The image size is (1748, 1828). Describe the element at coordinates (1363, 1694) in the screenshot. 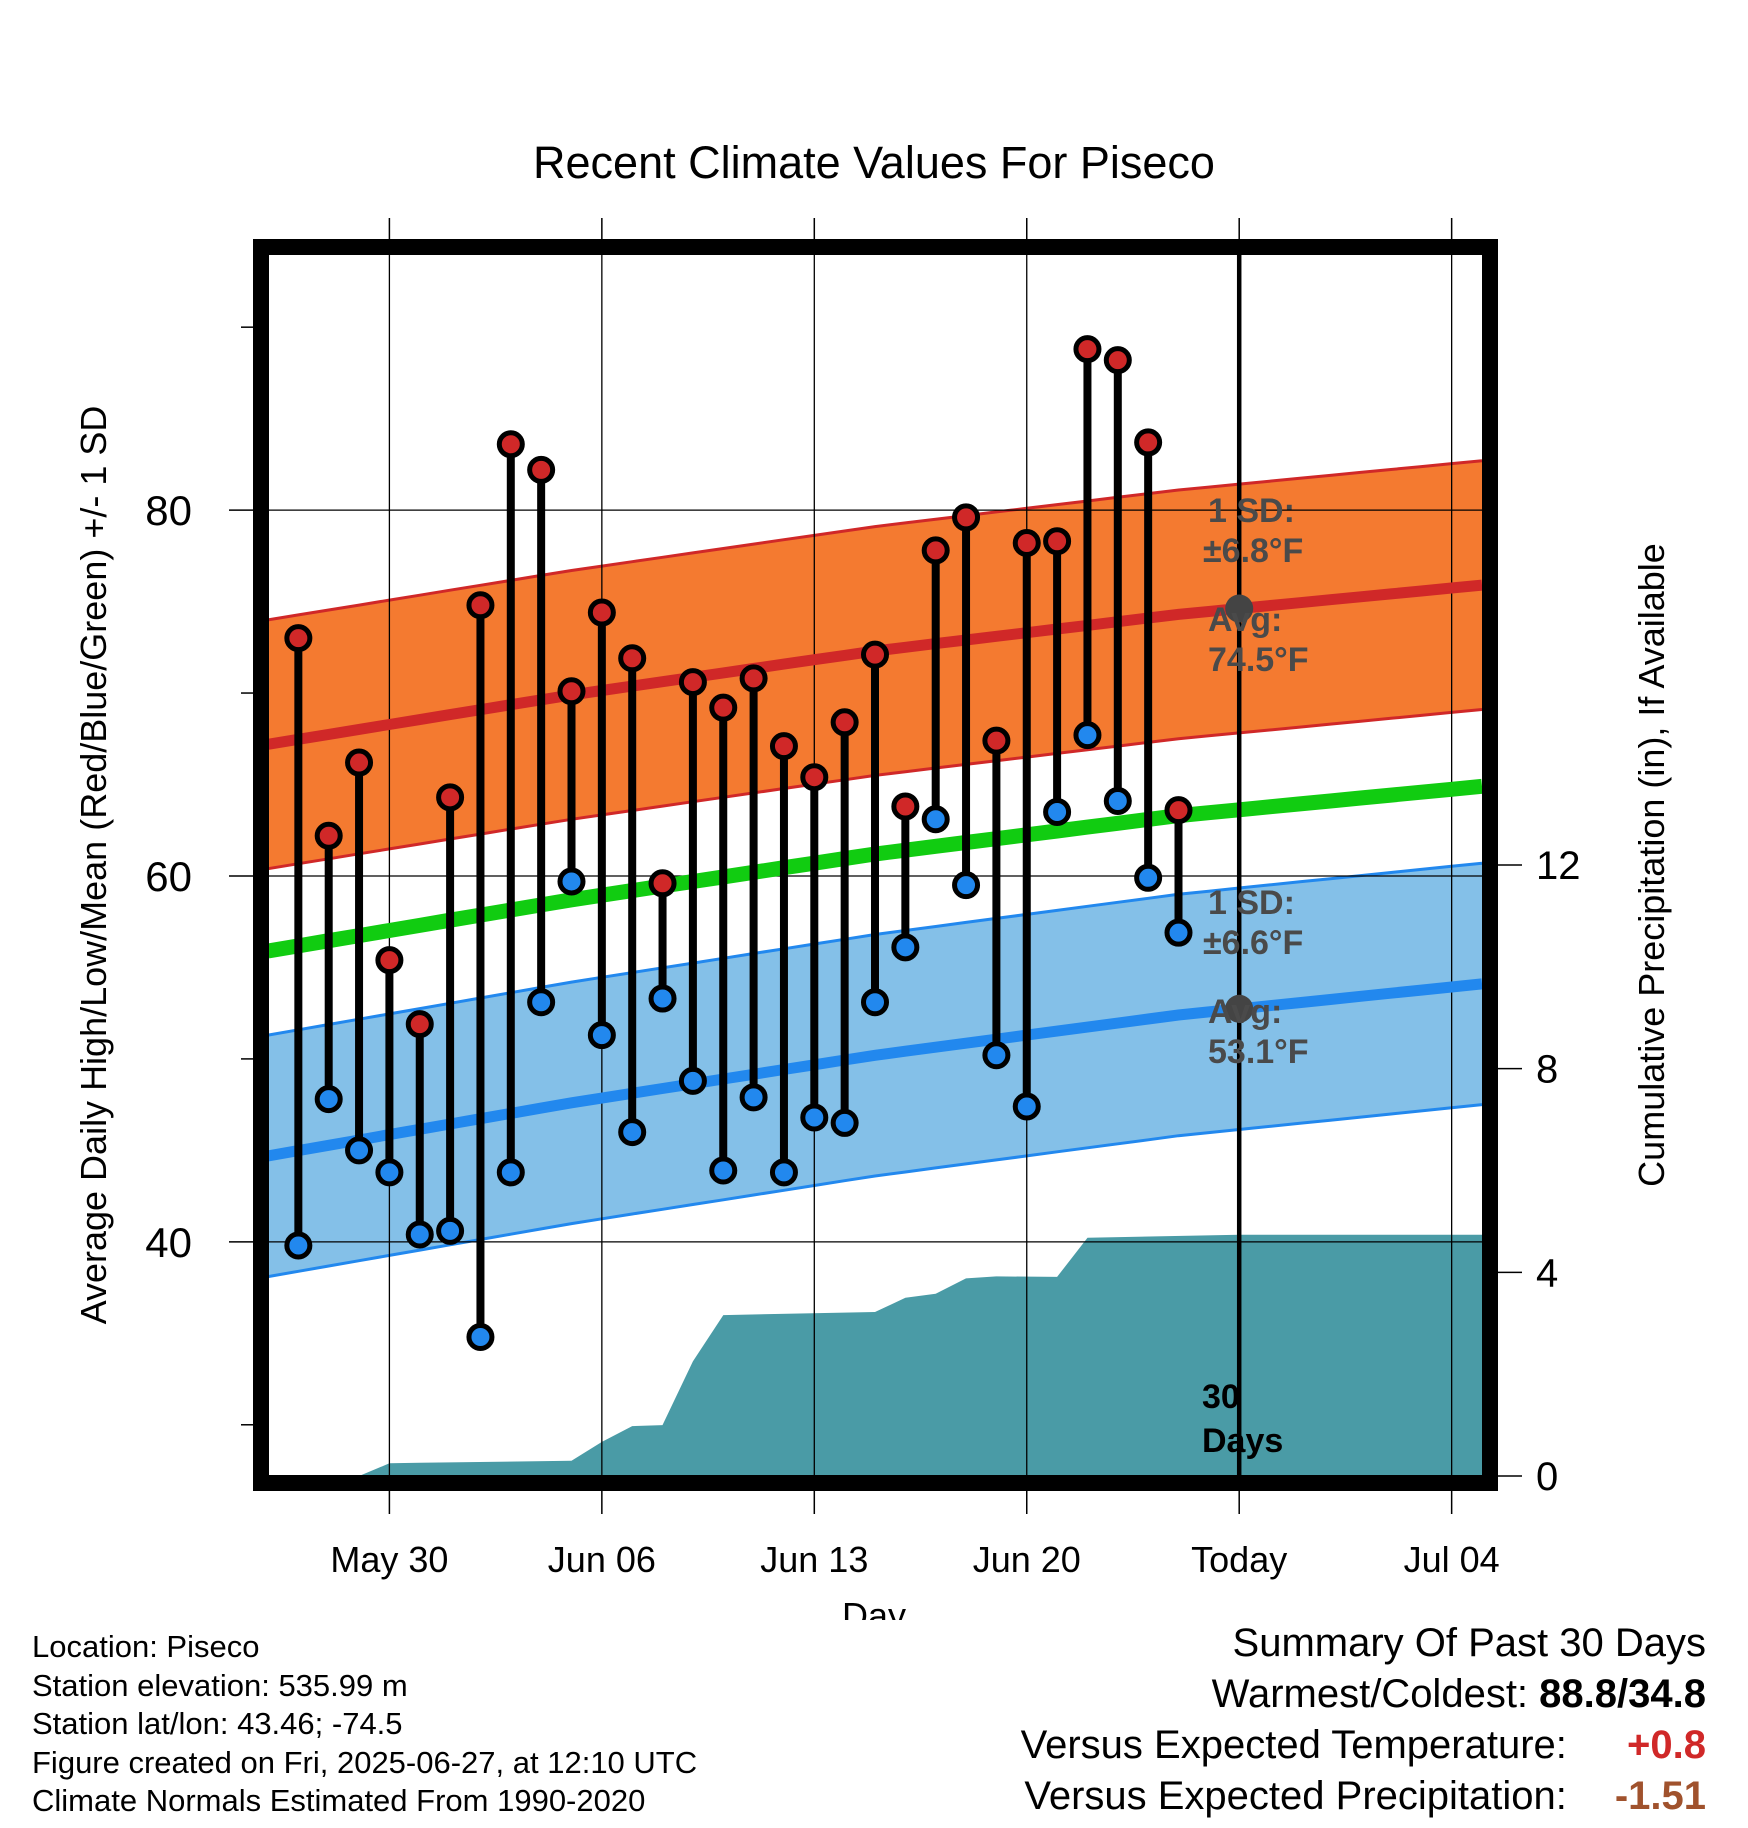

I see `warmest-coldest-row: Warmest/Coldest: 88.8/34.8` at that location.